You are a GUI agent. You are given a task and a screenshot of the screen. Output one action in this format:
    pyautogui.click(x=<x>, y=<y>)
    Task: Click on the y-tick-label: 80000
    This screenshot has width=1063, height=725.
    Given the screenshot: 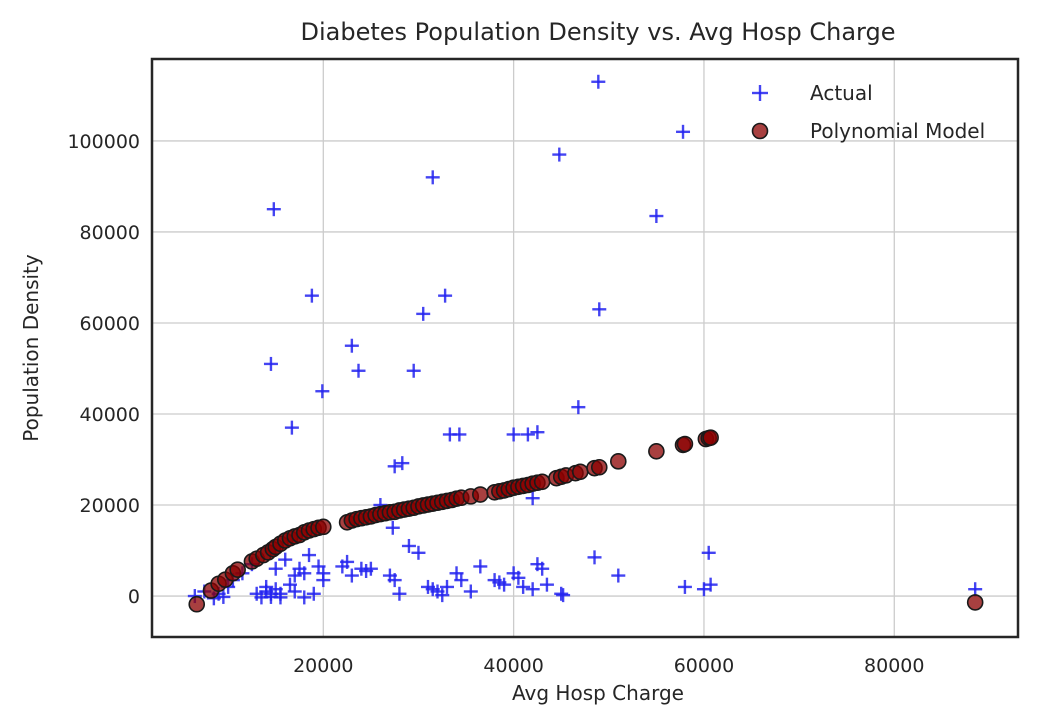 What is the action you would take?
    pyautogui.click(x=110, y=233)
    